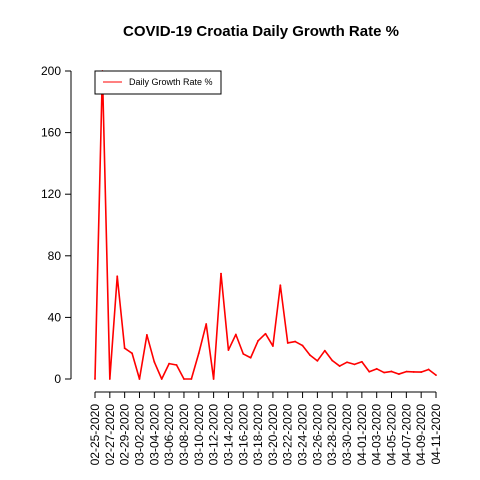 Image resolution: width=480 pixels, height=480 pixels. I want to click on y-tick-label: 0, so click(57, 379).